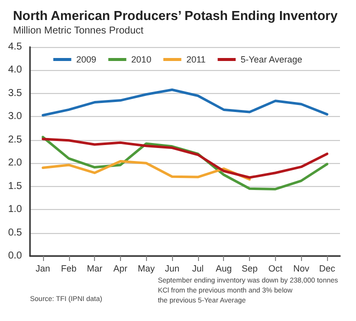 This screenshot has width=356, height=321. Describe the element at coordinates (68, 269) in the screenshot. I see `x-tick-label: Feb` at that location.